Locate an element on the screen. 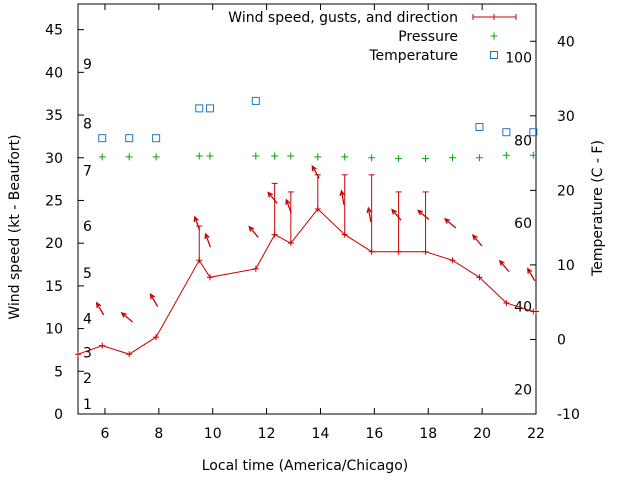 This screenshot has width=640, height=480. legend-sample-temperature is located at coordinates (494, 55).